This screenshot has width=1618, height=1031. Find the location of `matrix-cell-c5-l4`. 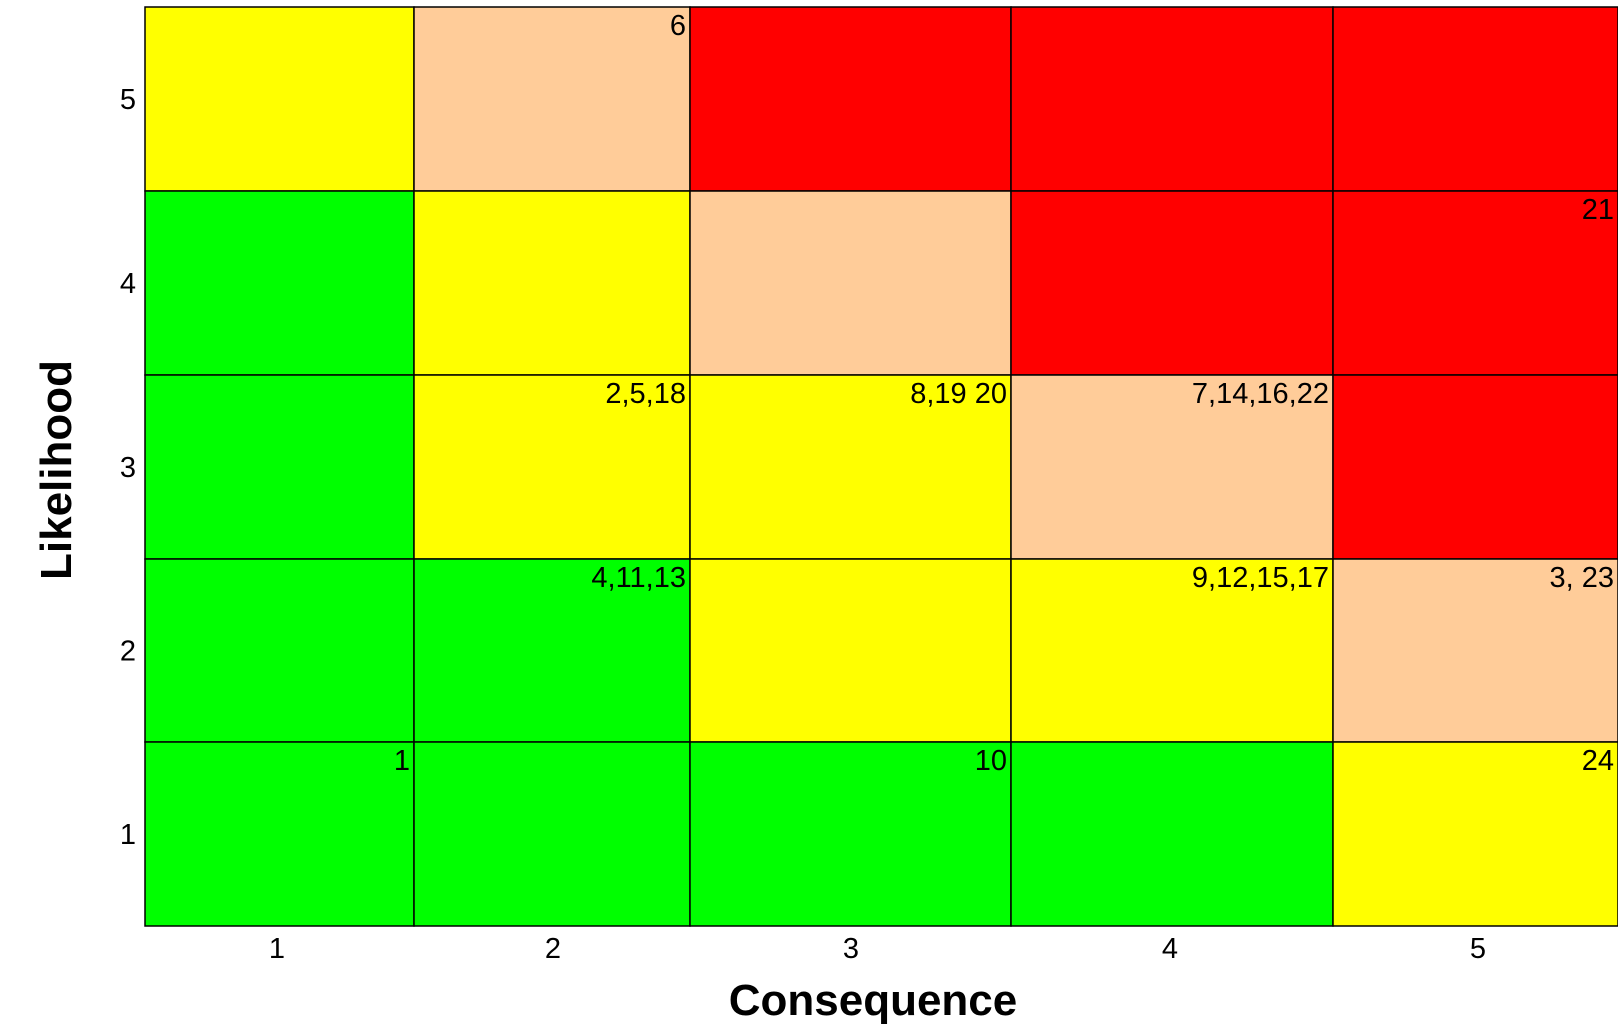

matrix-cell-c5-l4 is located at coordinates (1475, 283).